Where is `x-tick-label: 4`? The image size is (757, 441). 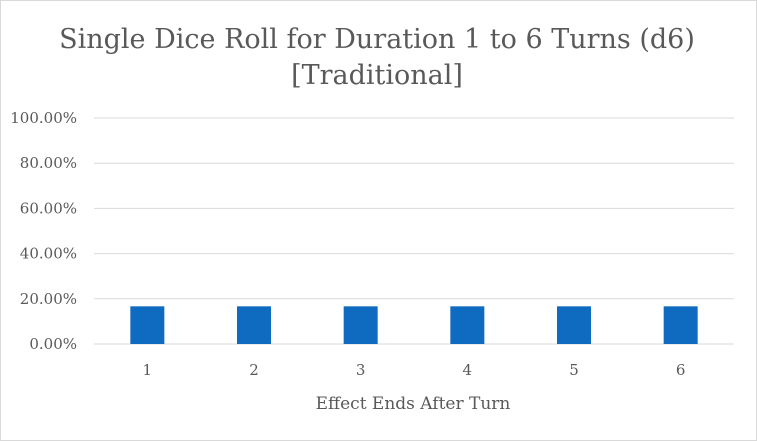 x-tick-label: 4 is located at coordinates (468, 370).